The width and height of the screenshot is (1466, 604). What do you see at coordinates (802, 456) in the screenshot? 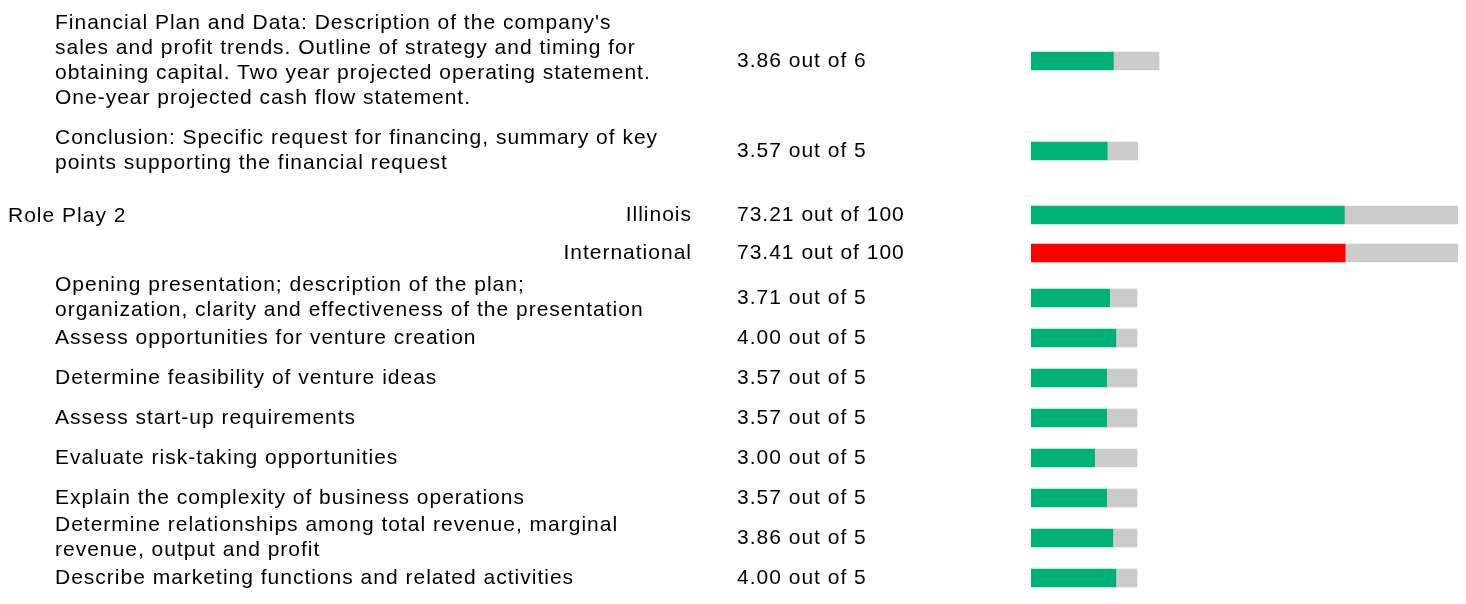
I see `data-label: 3.00 out of 5` at bounding box center [802, 456].